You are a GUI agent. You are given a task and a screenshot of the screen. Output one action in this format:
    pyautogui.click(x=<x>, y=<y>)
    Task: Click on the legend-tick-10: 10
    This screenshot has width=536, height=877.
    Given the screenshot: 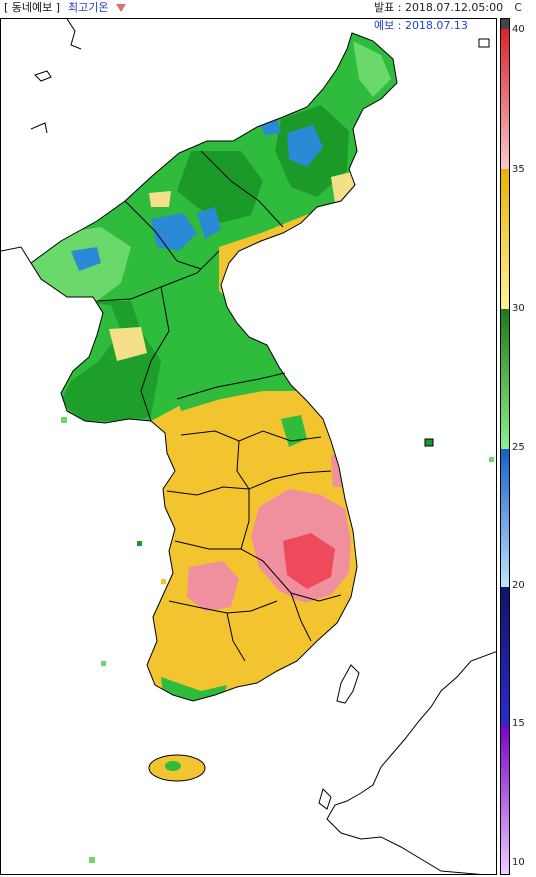 What is the action you would take?
    pyautogui.click(x=518, y=862)
    